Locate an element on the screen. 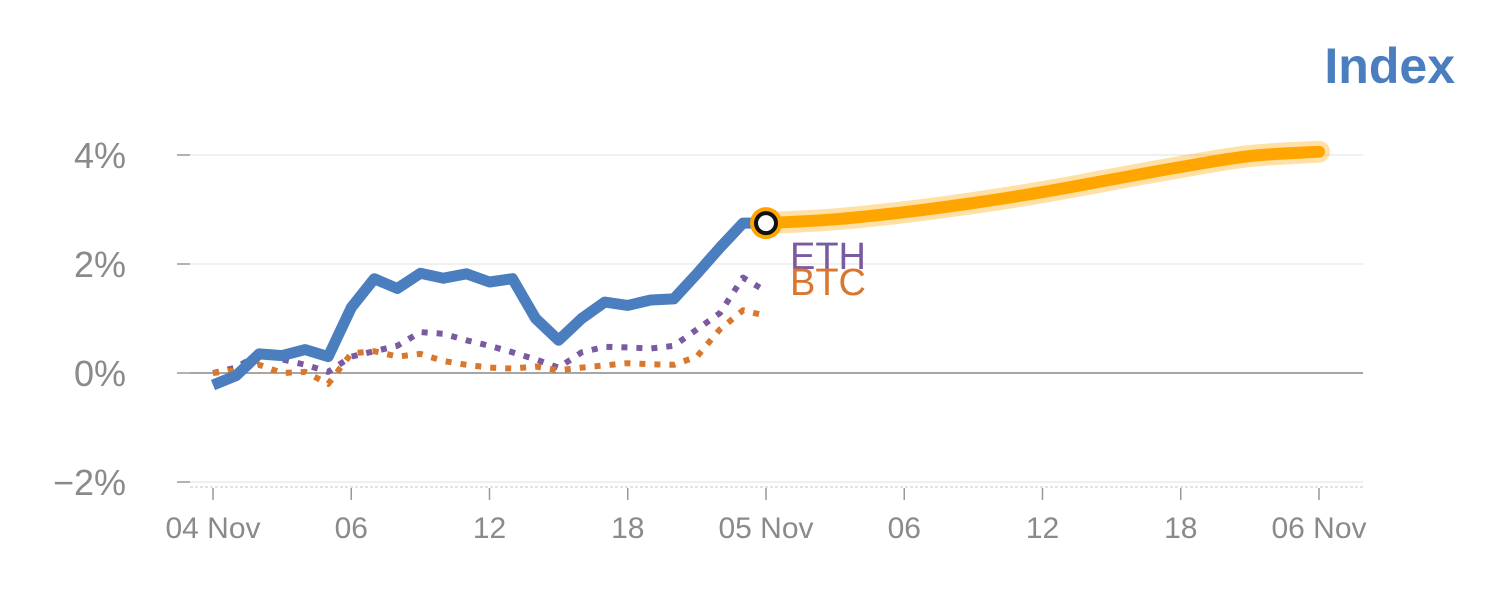 This screenshot has height=600, width=1500. chart-title: Index is located at coordinates (1389, 66).